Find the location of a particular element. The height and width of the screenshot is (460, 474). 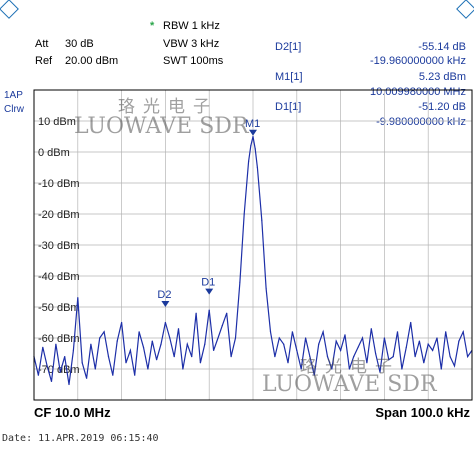

timestamp: Date: 11.APR.2019 06:15:40 is located at coordinates (80, 438).